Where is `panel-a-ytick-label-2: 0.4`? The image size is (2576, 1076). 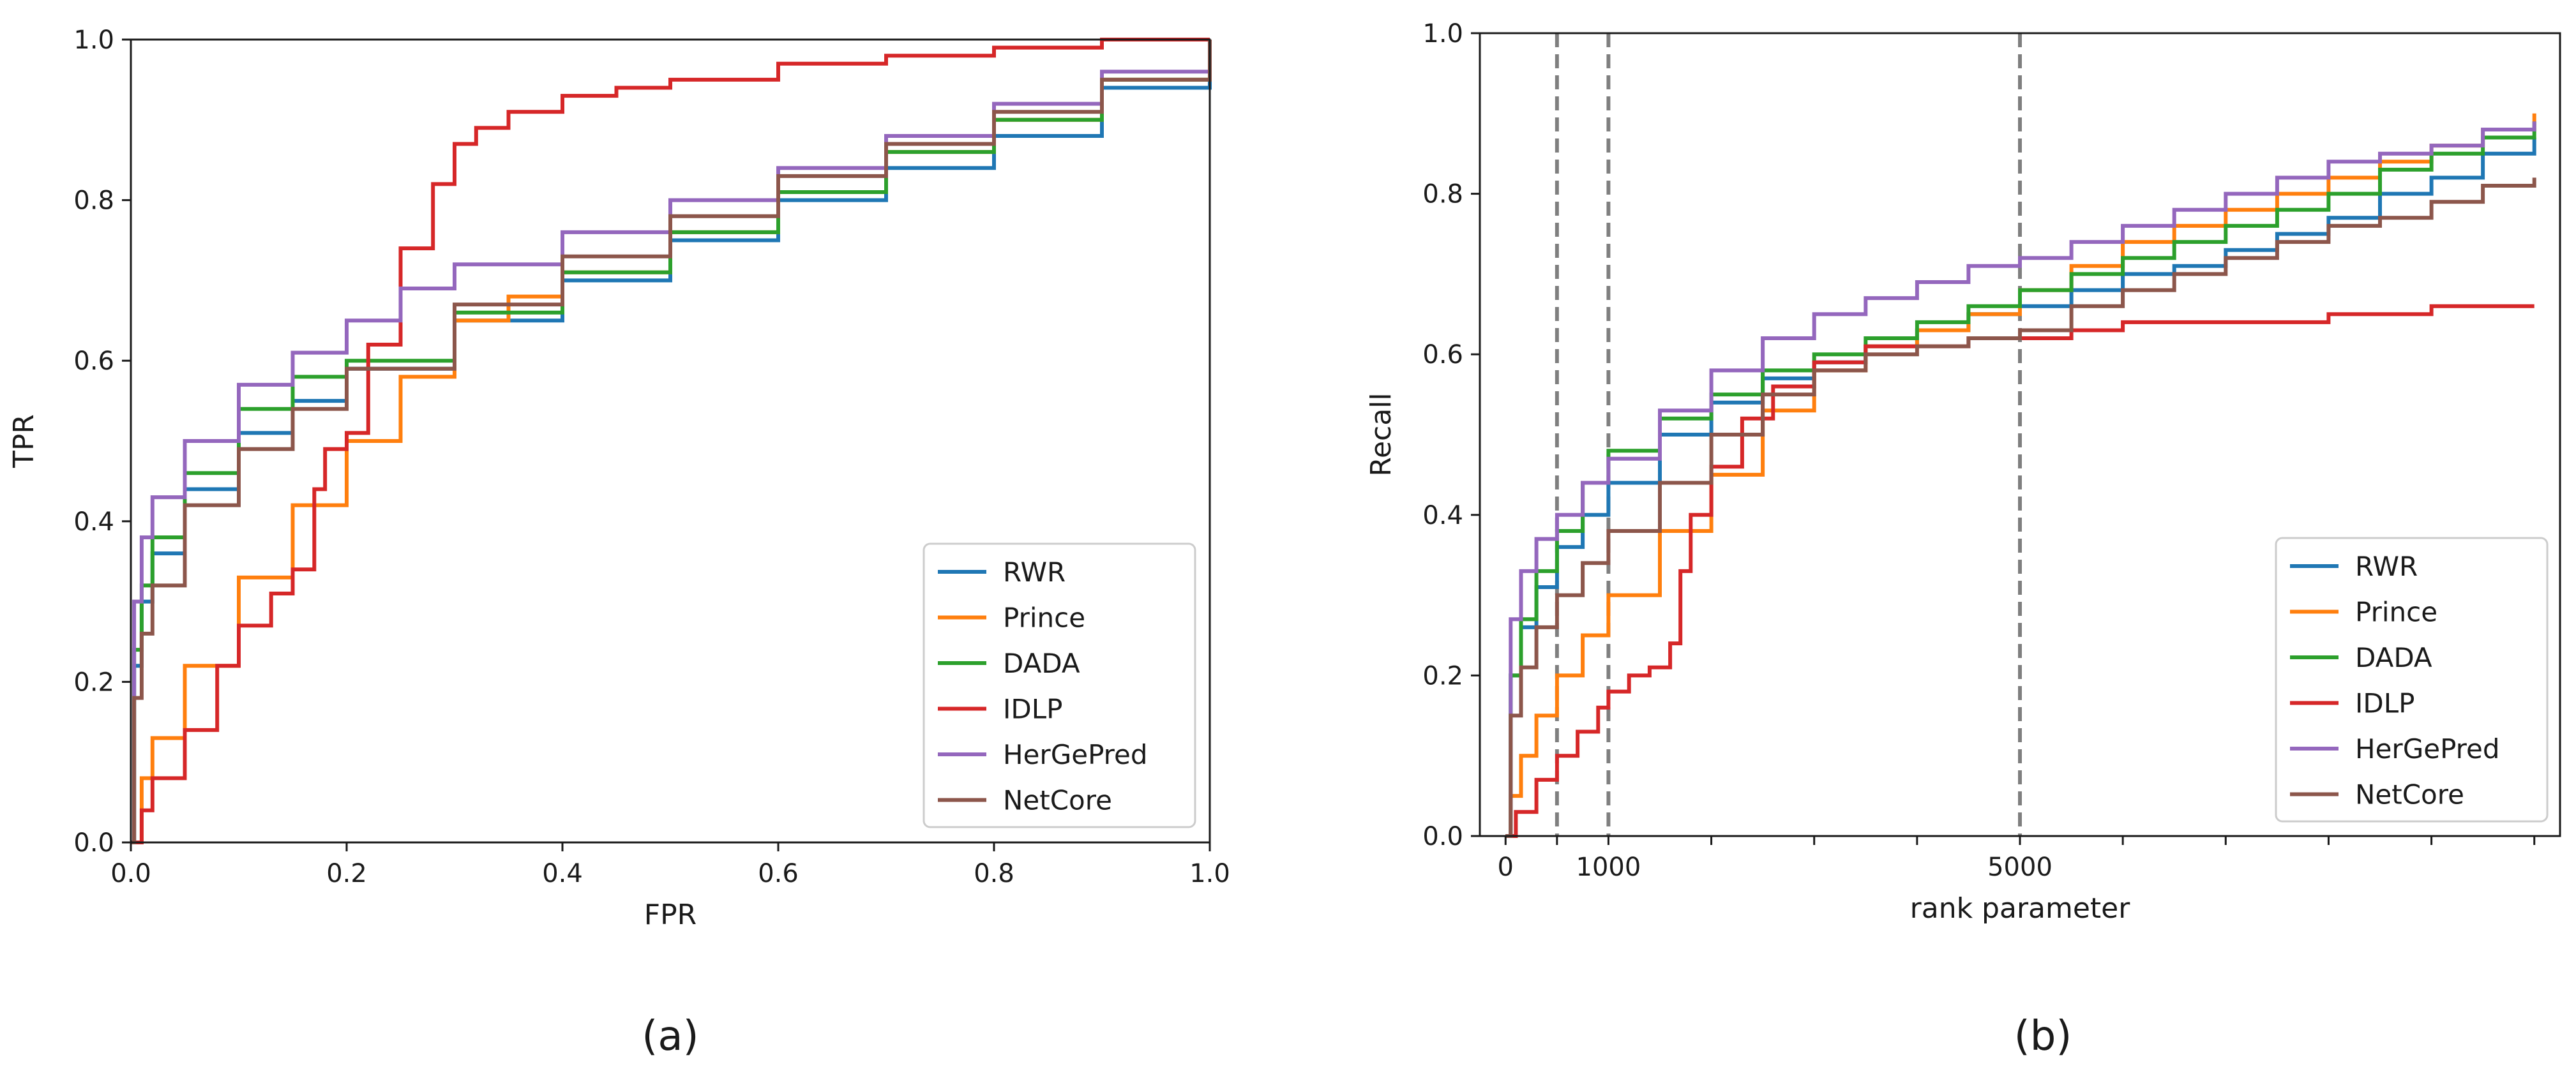
panel-a-ytick-label-2: 0.4 is located at coordinates (94, 522).